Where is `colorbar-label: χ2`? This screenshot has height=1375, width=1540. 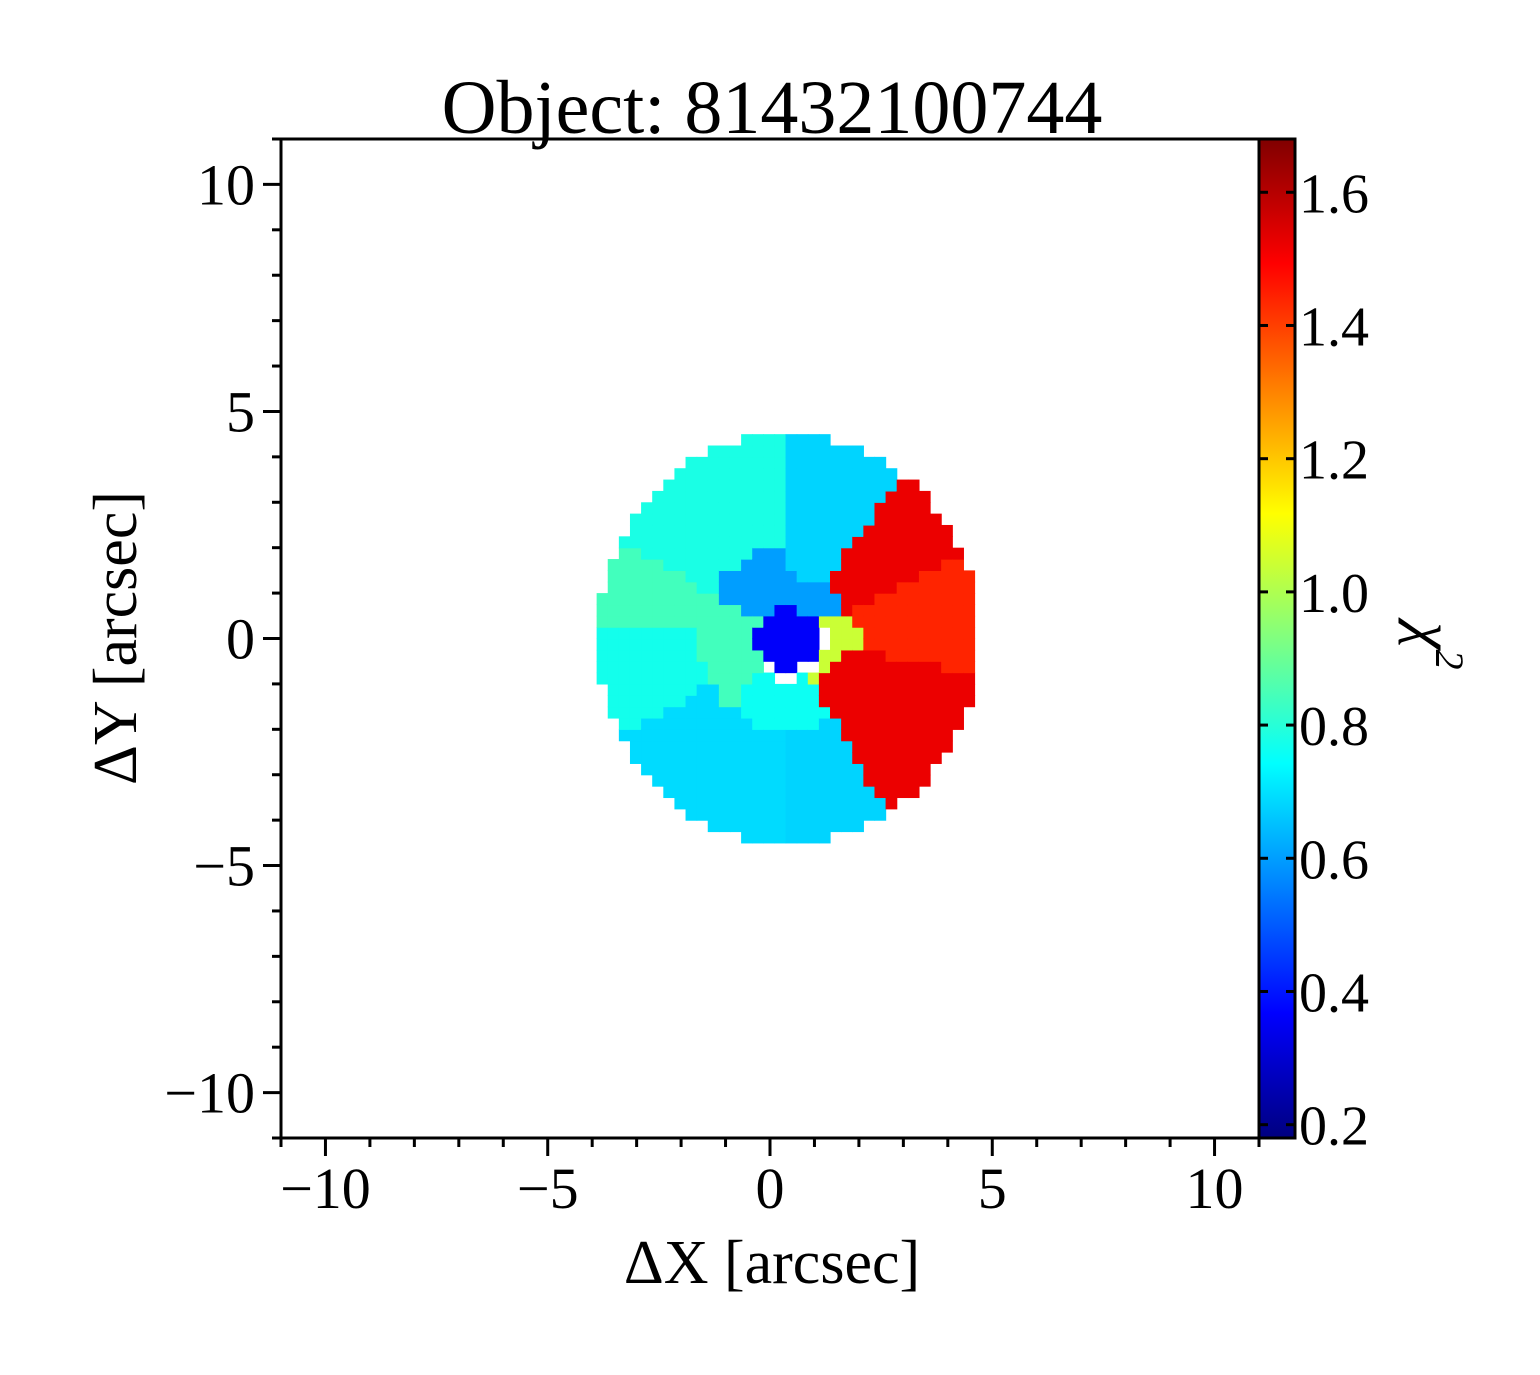
colorbar-label: χ2 is located at coordinates (1435, 643).